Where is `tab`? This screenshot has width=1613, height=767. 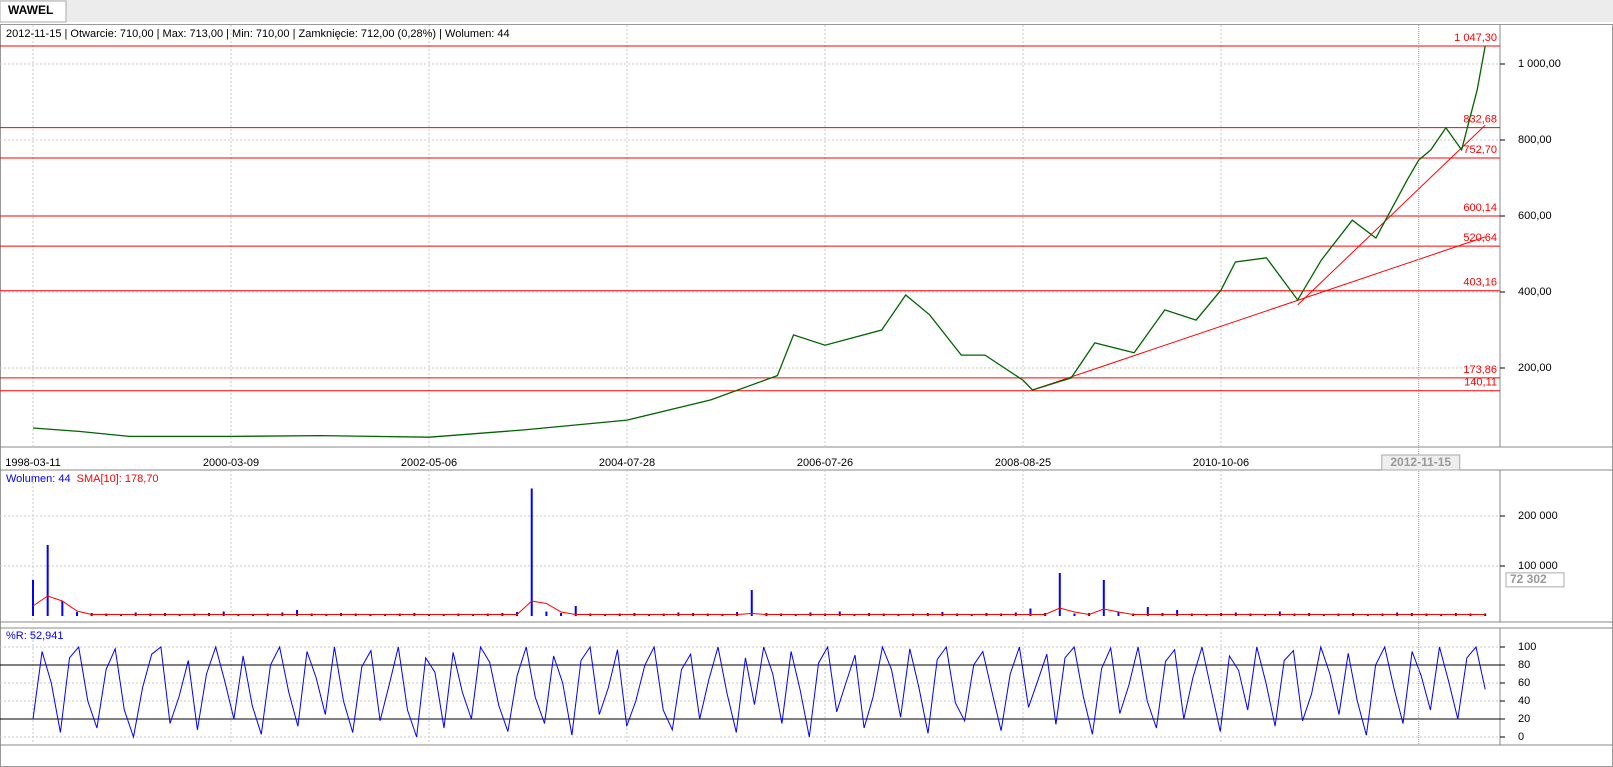
tab is located at coordinates (33, 11).